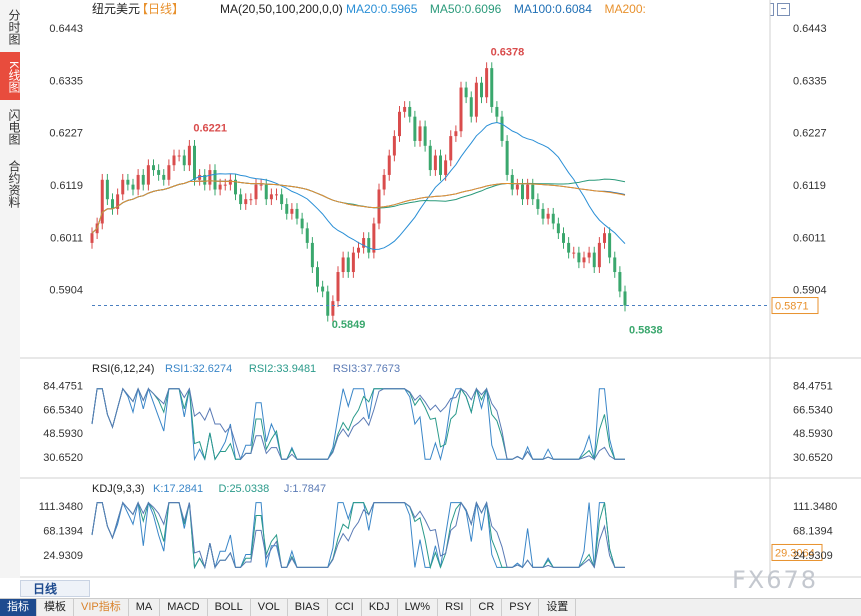  I want to click on indicator-tab-14: 设置, so click(558, 607).